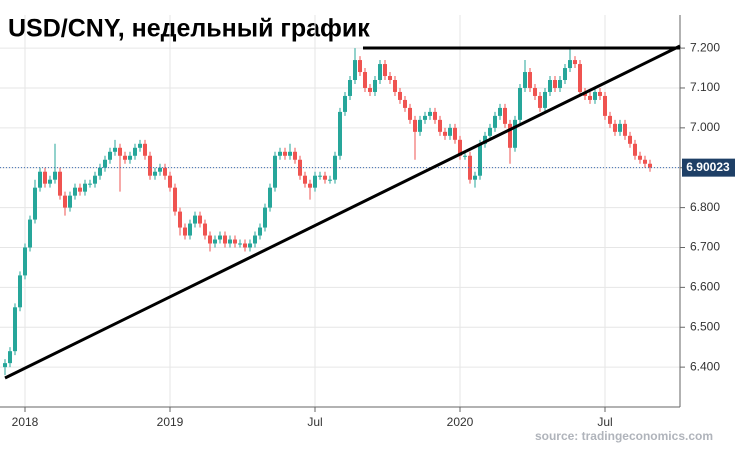 Image resolution: width=735 pixels, height=455 pixels. Describe the element at coordinates (705, 366) in the screenshot. I see `y-tick-label: 6.400` at that location.